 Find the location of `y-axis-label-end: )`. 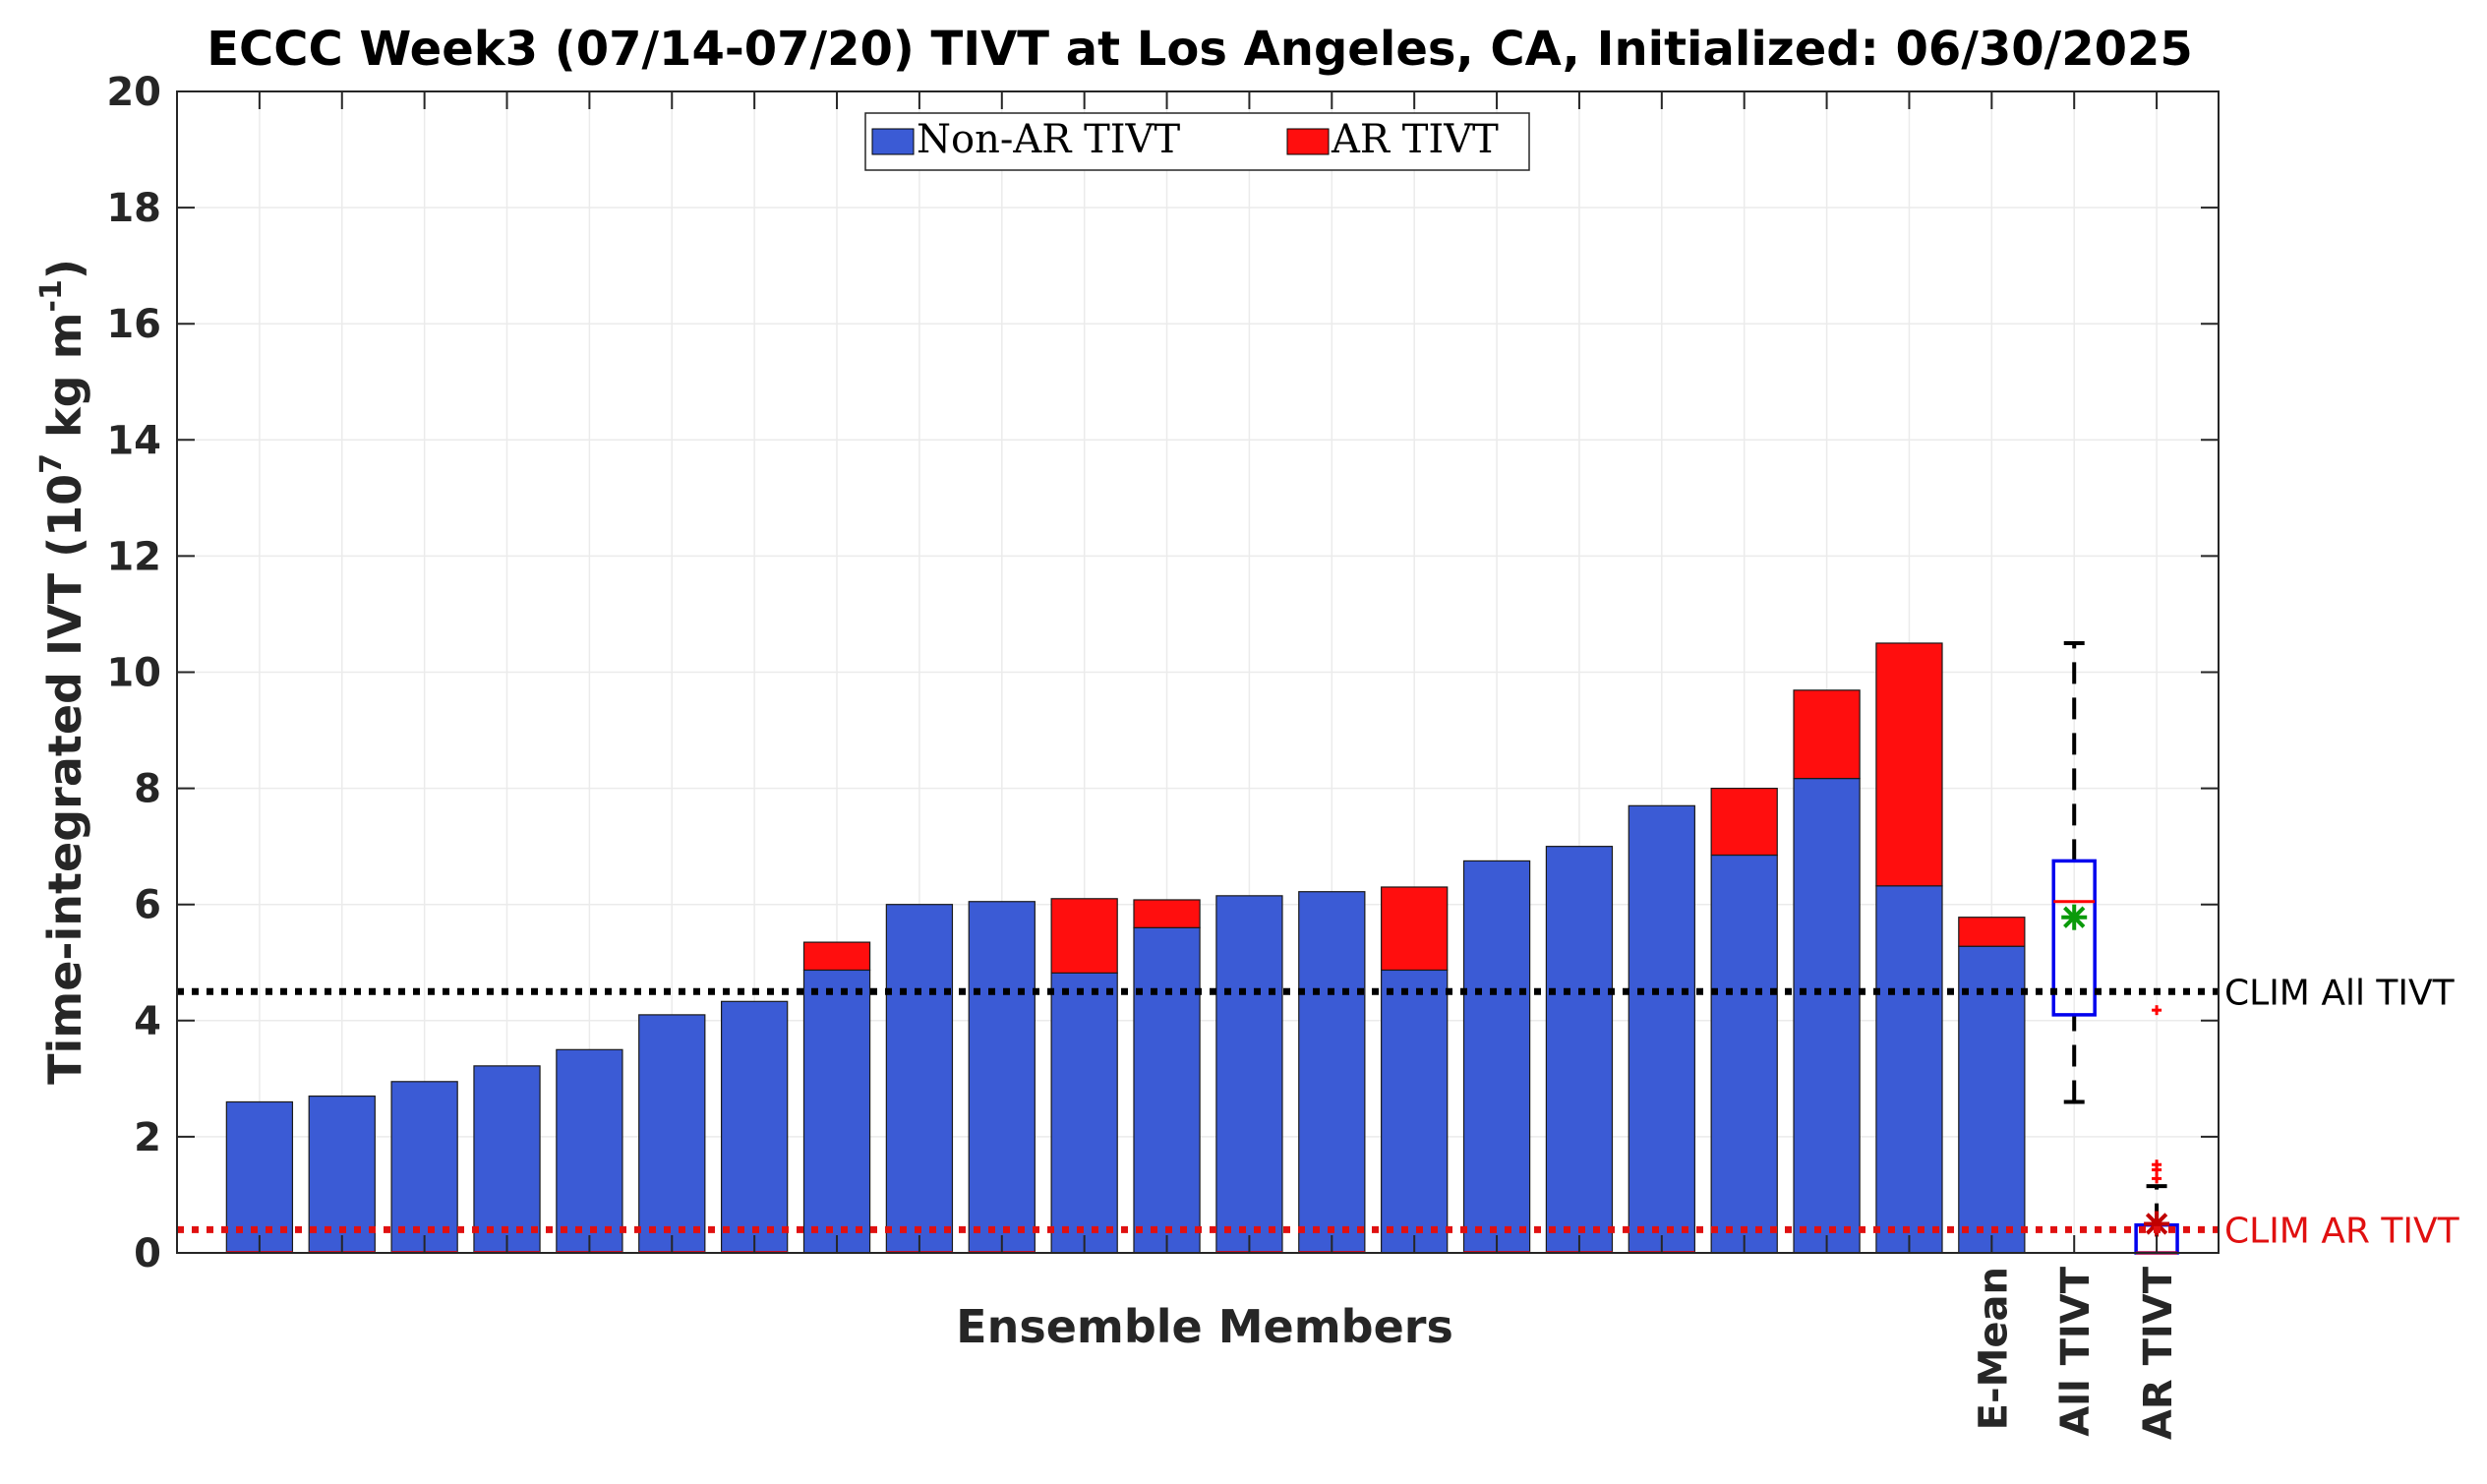

y-axis-label-end: ) is located at coordinates (64, 269).